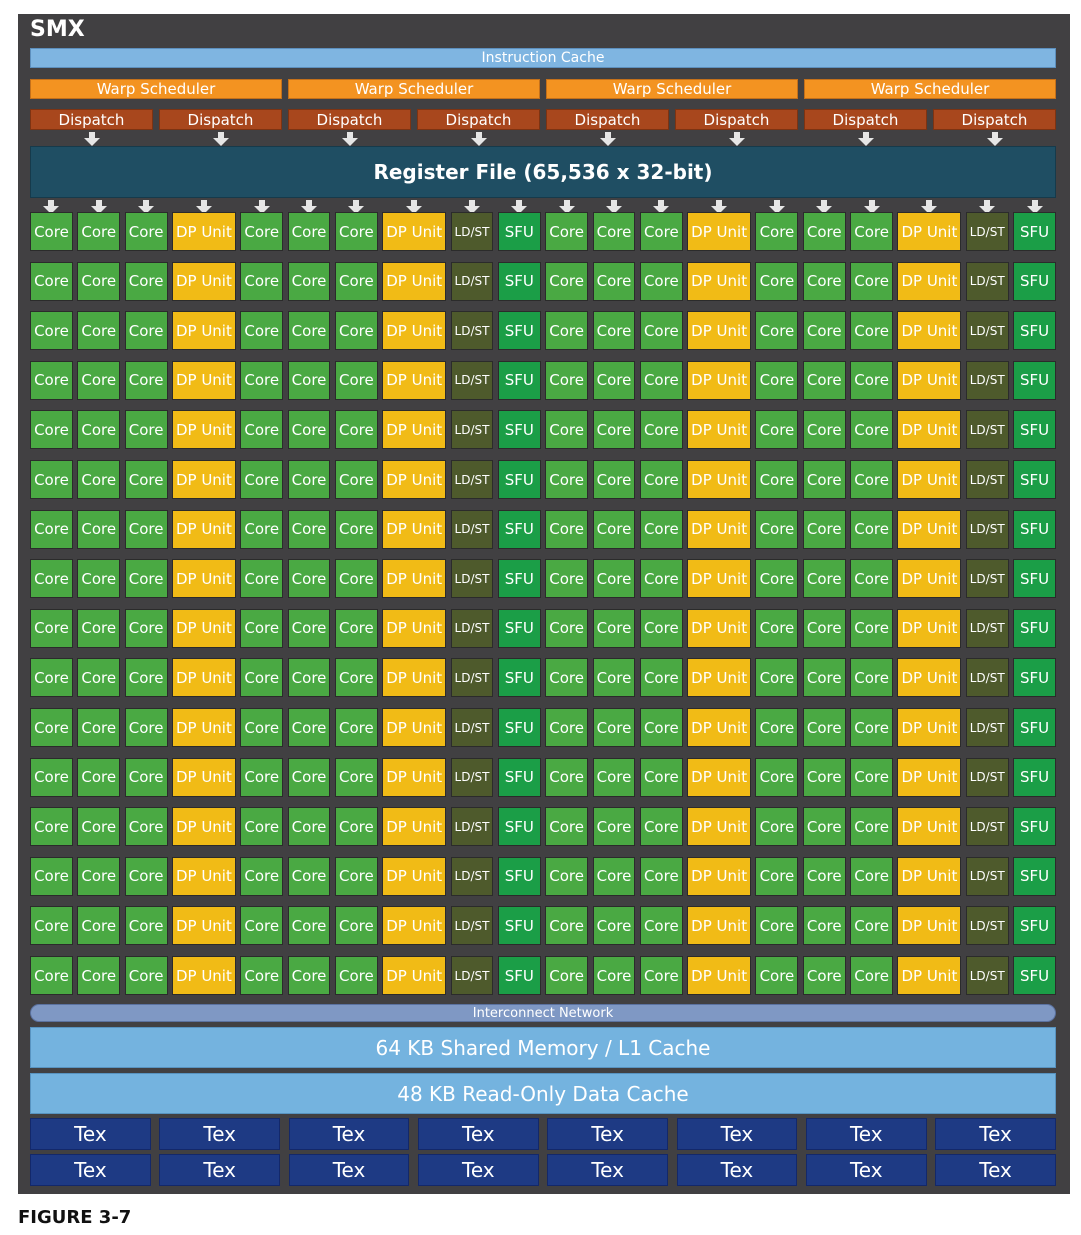 This screenshot has width=1081, height=1235. Describe the element at coordinates (75, 1217) in the screenshot. I see `figure-caption: FIGURE 3-7` at that location.